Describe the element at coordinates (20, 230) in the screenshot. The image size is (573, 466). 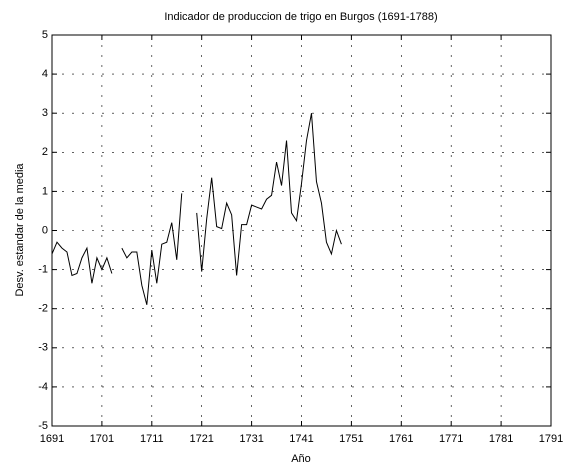
I see `y-axis-label: Desv. estandar de la media` at that location.